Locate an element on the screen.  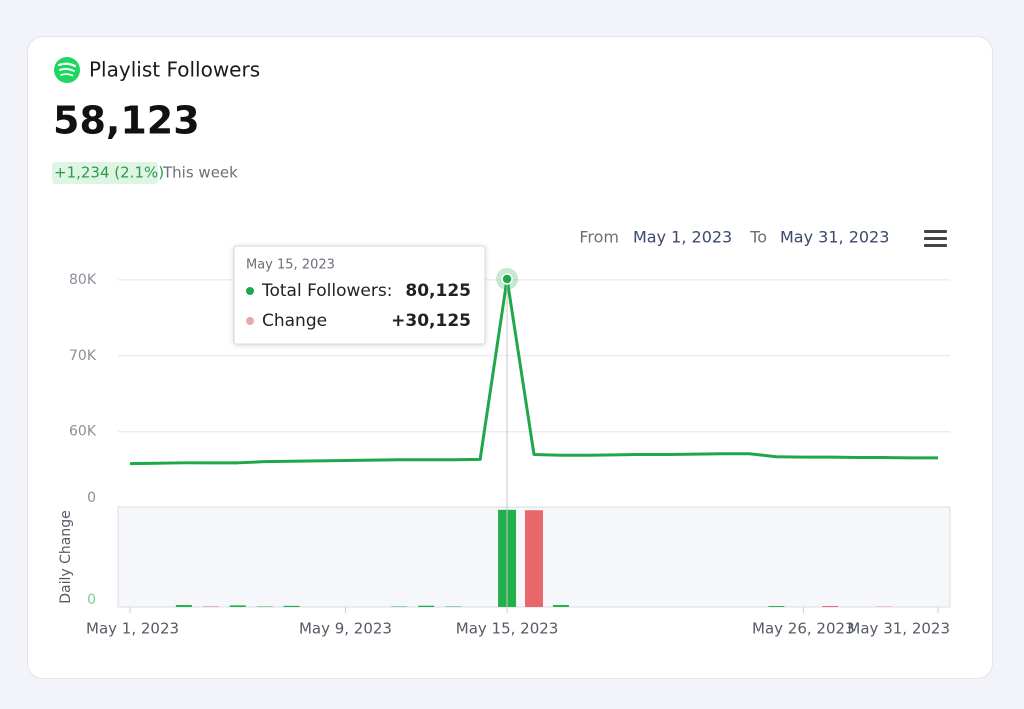
from-date: May 1, 2023 is located at coordinates (682, 237).